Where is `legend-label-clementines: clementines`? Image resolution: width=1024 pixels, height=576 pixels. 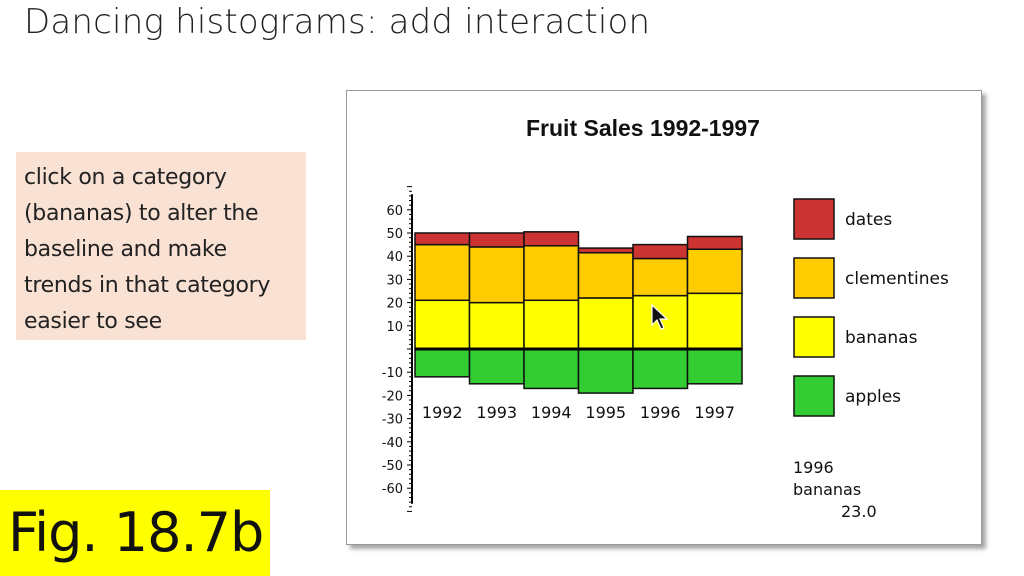
legend-label-clementines: clementines is located at coordinates (897, 279).